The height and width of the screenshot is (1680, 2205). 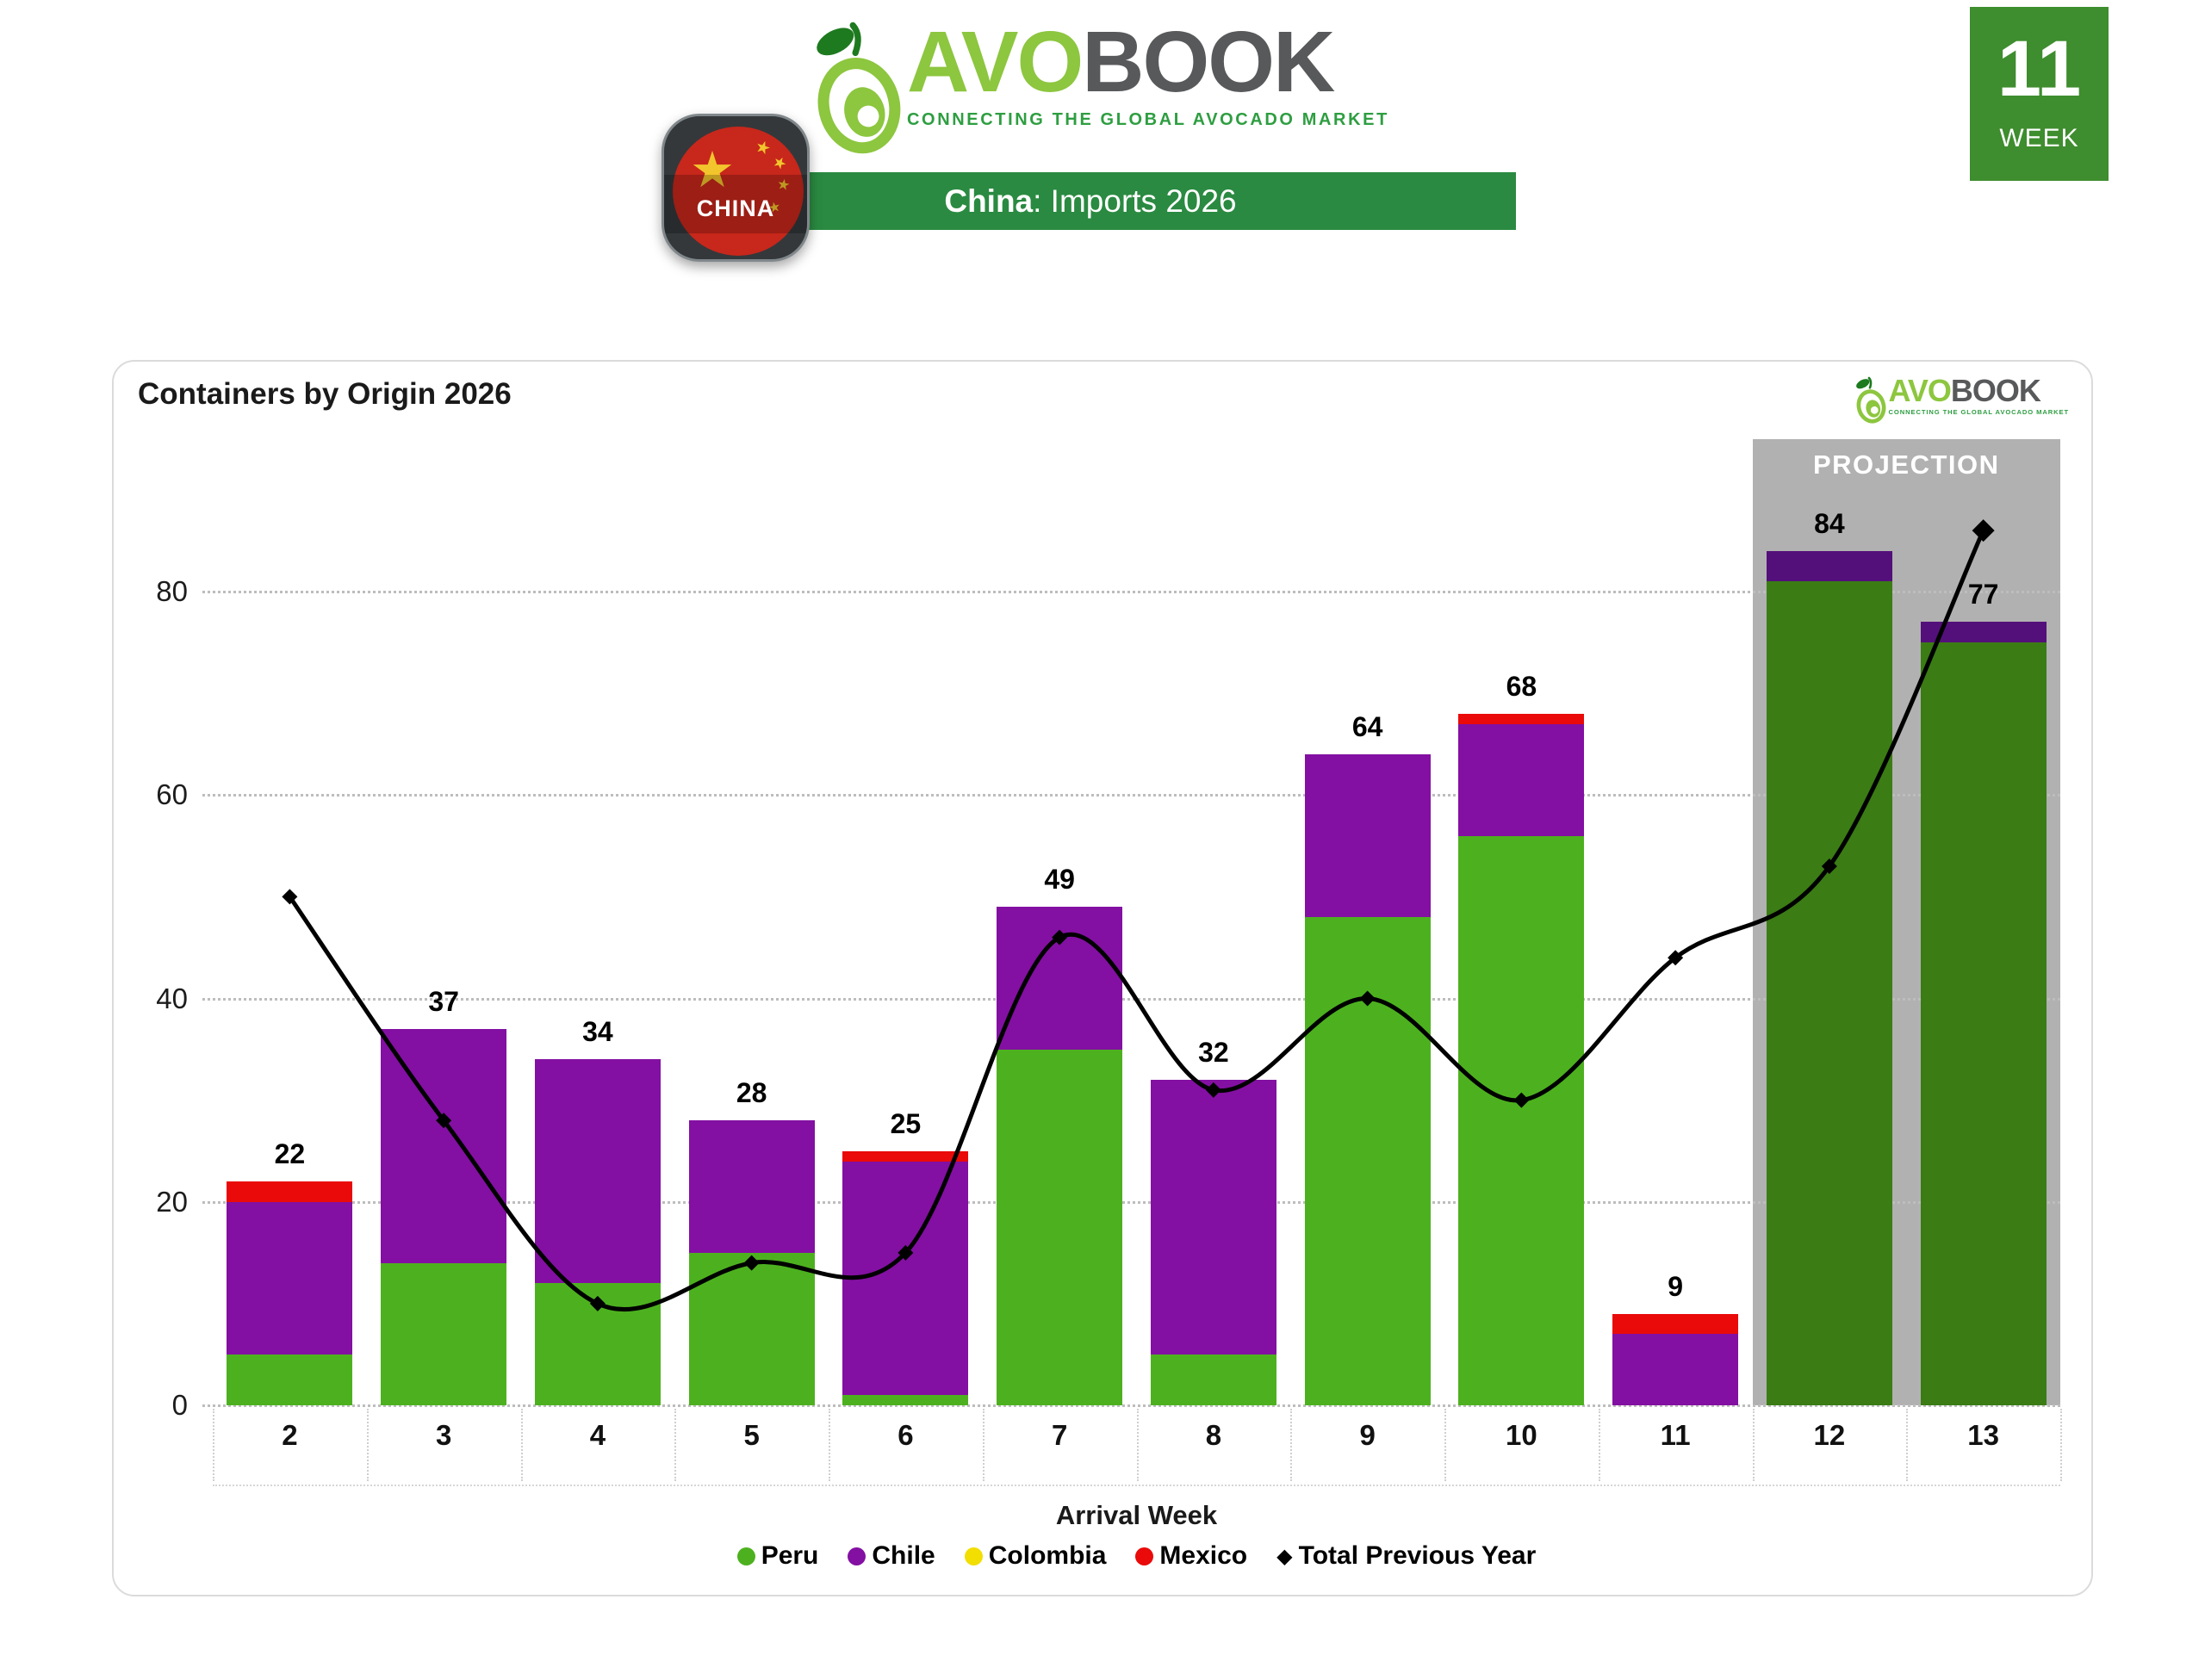 I want to click on legend-item-colombia: Colombia, so click(x=1035, y=1556).